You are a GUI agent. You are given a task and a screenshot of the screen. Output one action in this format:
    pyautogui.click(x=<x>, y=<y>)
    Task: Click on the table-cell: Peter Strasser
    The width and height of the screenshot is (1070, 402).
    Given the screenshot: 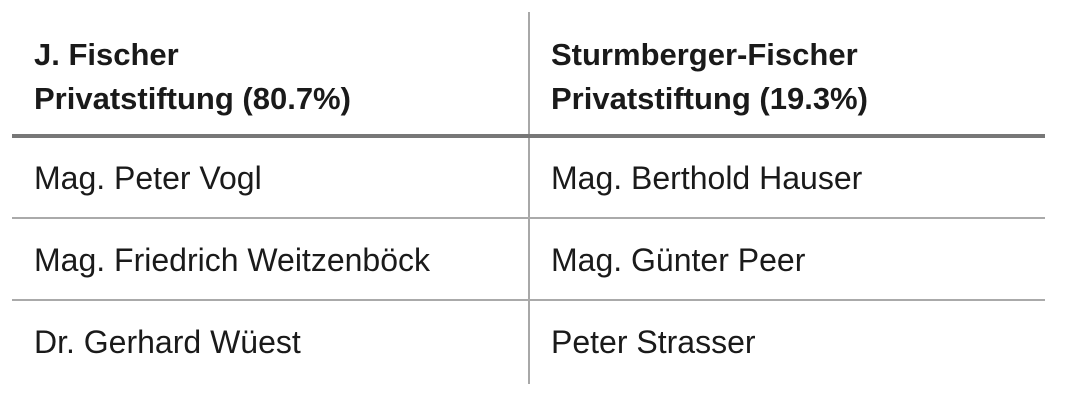 What is the action you would take?
    pyautogui.click(x=653, y=342)
    